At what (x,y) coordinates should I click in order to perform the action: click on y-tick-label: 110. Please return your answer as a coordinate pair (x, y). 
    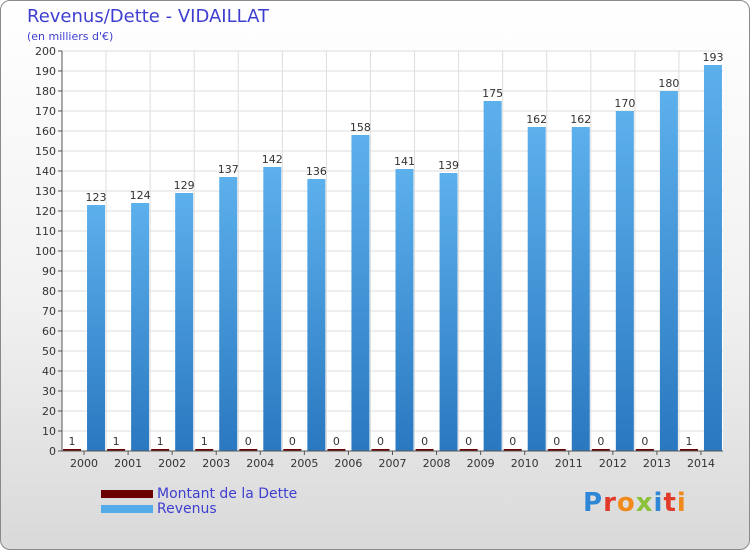
    Looking at the image, I should click on (45, 231).